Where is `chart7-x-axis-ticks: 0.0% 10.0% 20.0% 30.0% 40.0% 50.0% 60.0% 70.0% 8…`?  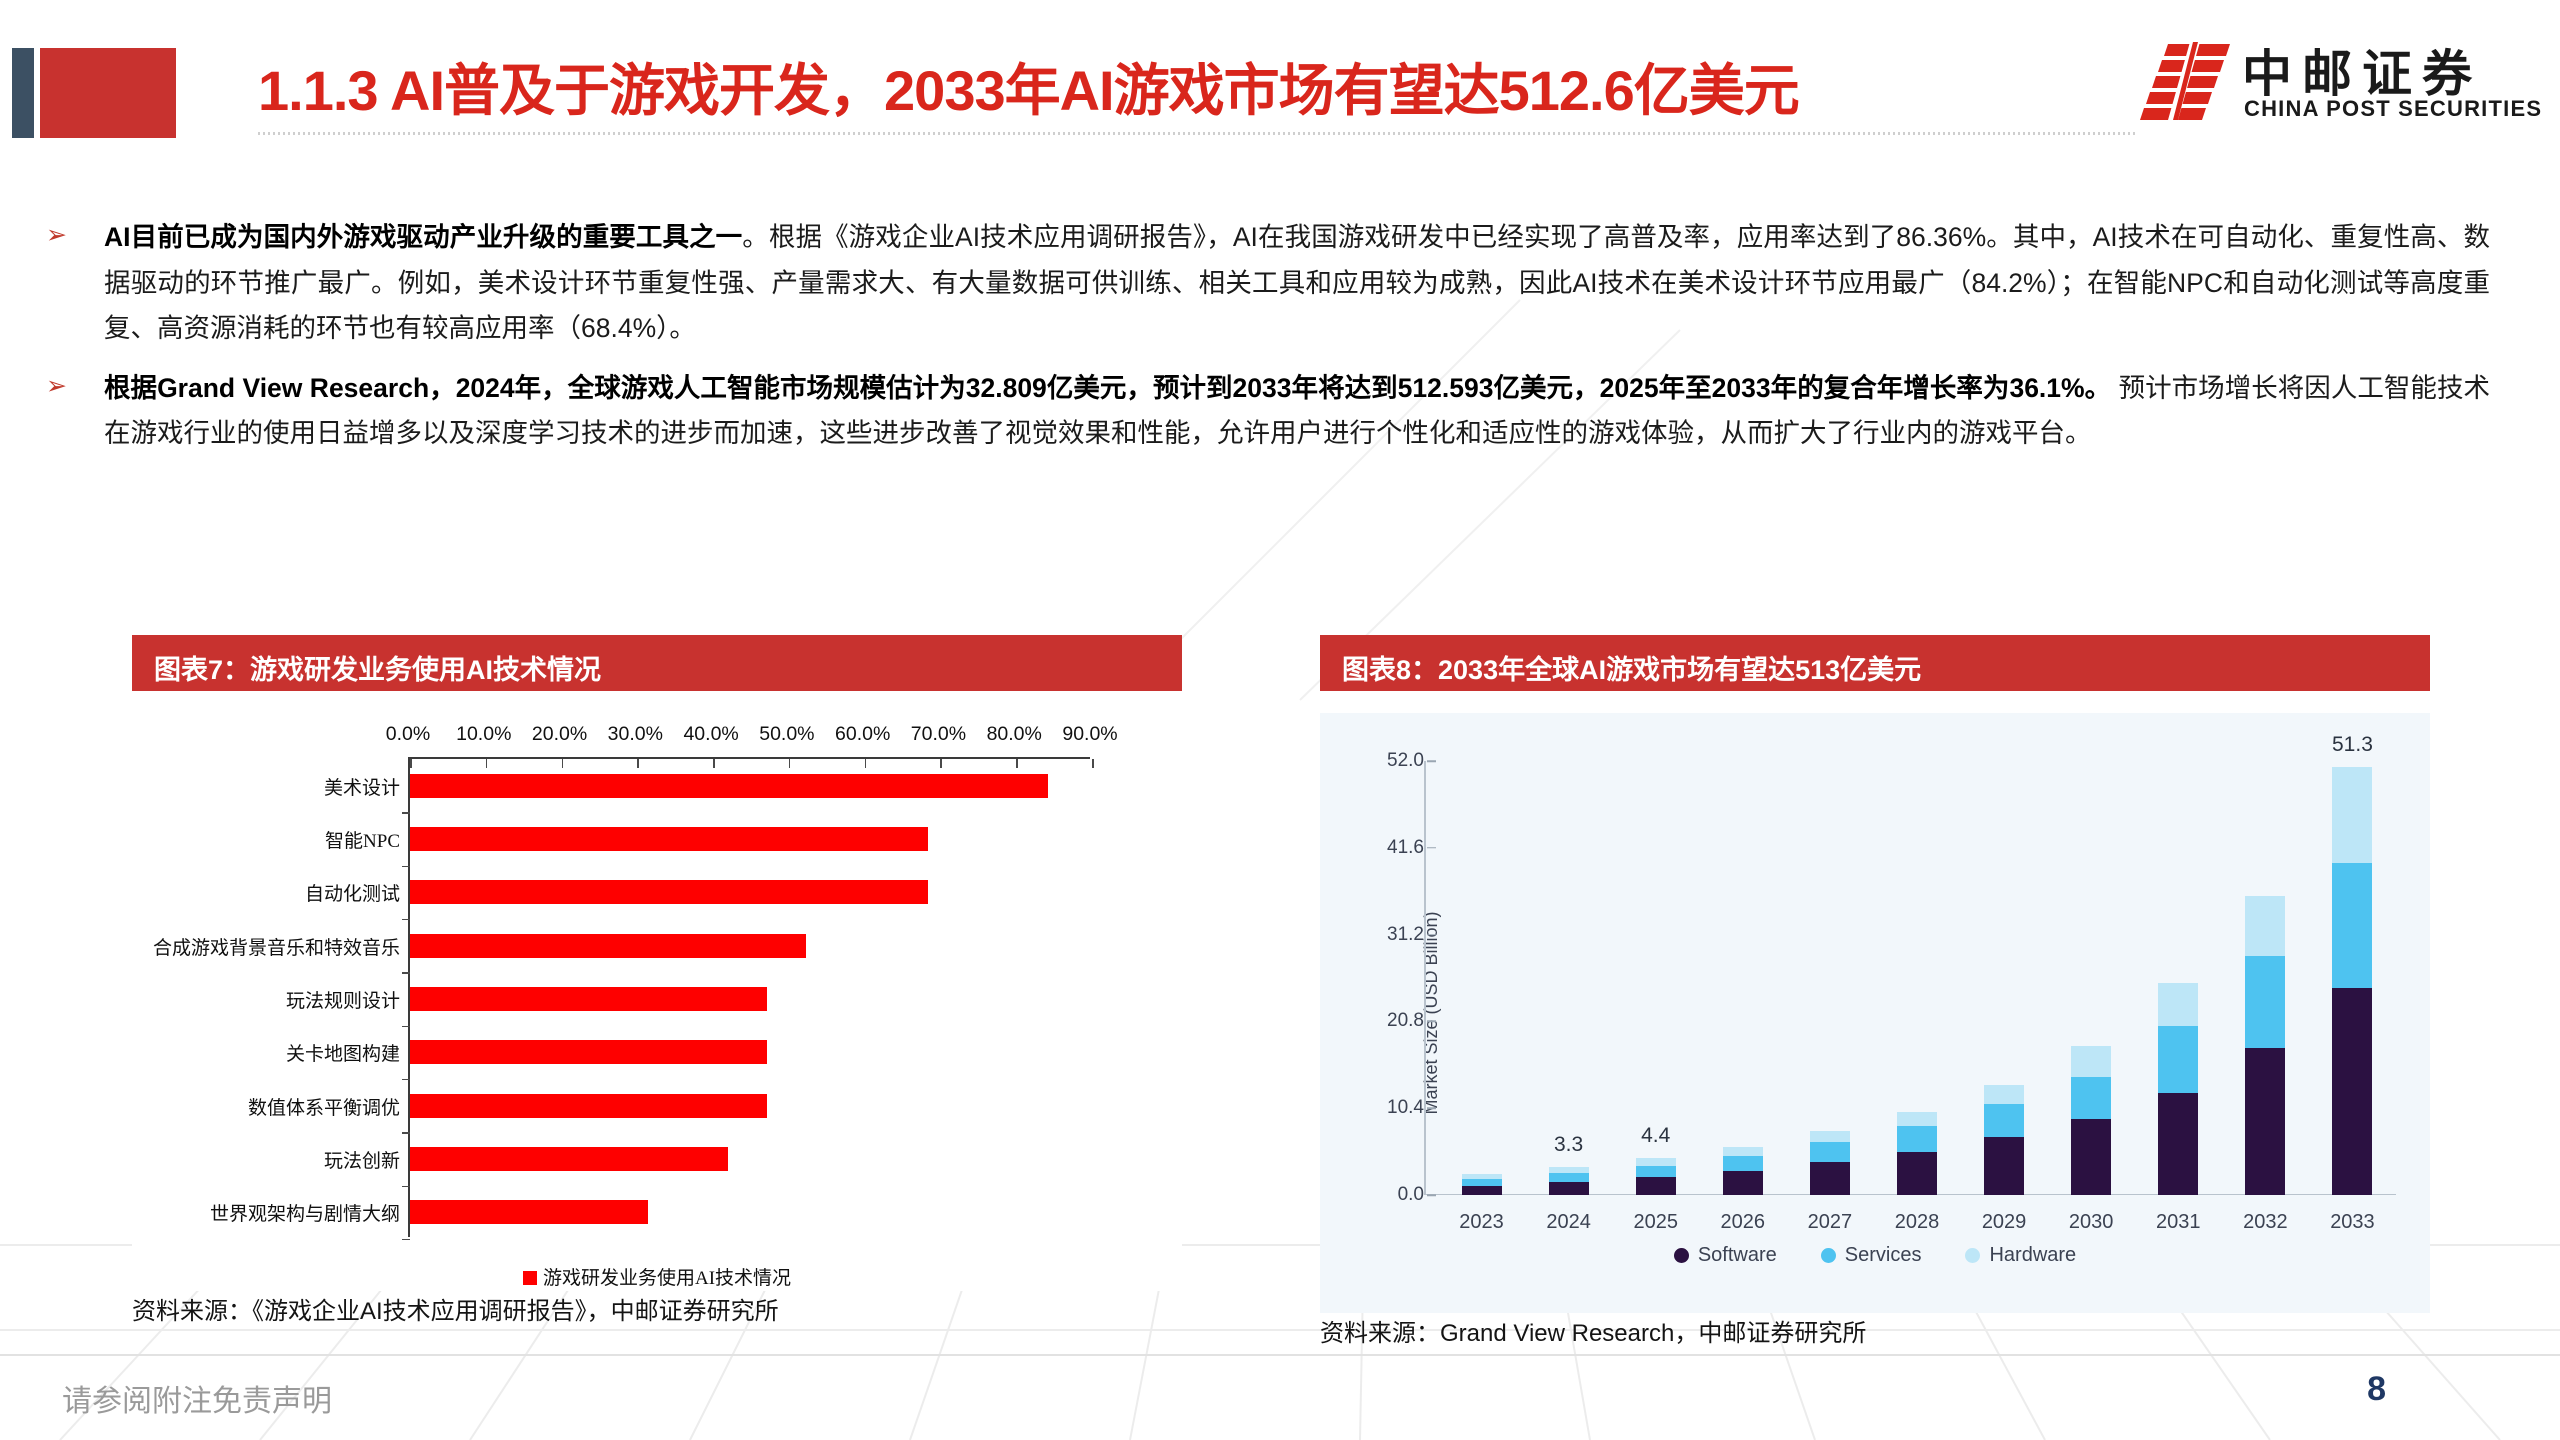
chart7-x-axis-ticks: 0.0% 10.0% 20.0% 30.0% 40.0% 50.0% 60.0% 70.0% 8… is located at coordinates (752, 736).